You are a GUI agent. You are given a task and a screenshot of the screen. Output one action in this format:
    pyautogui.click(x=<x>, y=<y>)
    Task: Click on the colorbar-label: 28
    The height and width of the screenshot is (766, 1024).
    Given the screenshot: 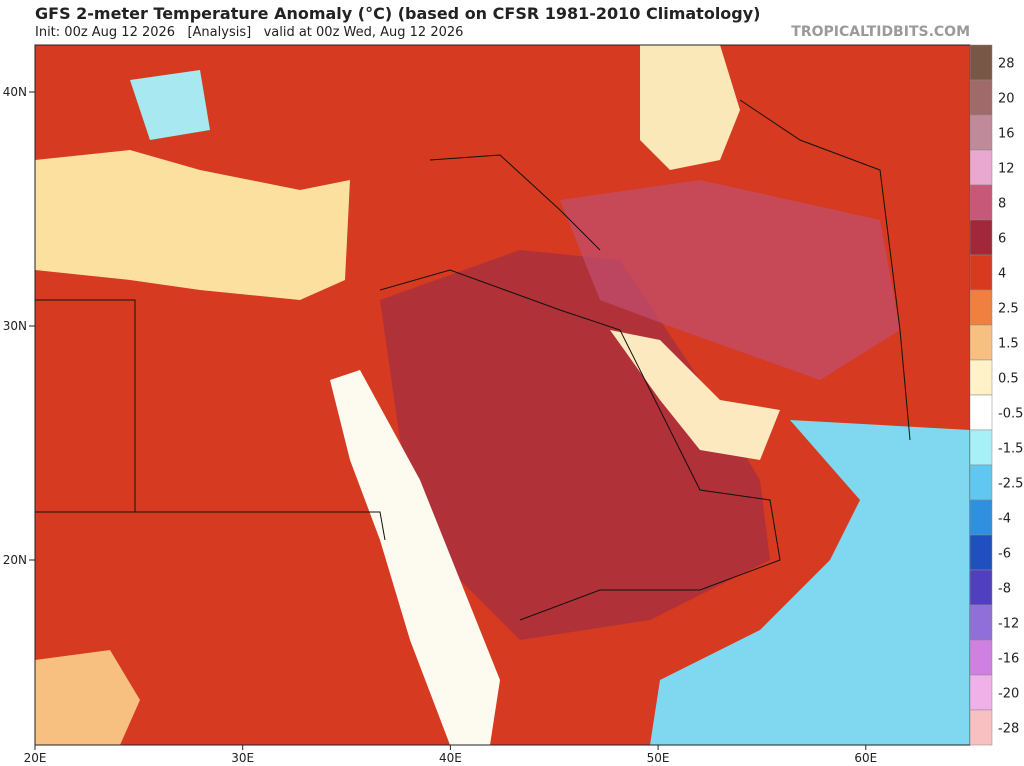 What is the action you would take?
    pyautogui.click(x=1006, y=64)
    